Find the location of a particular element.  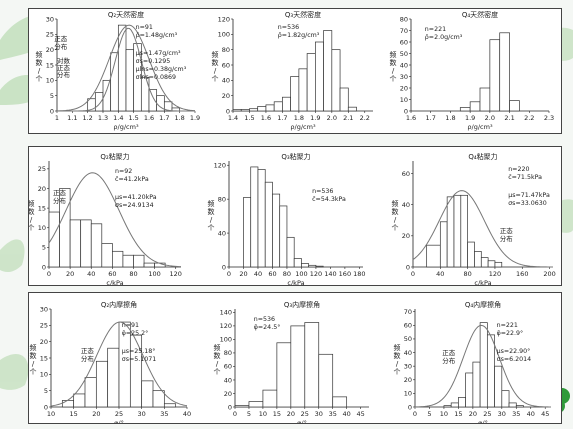

curve-label: 正态 is located at coordinates (61, 38).